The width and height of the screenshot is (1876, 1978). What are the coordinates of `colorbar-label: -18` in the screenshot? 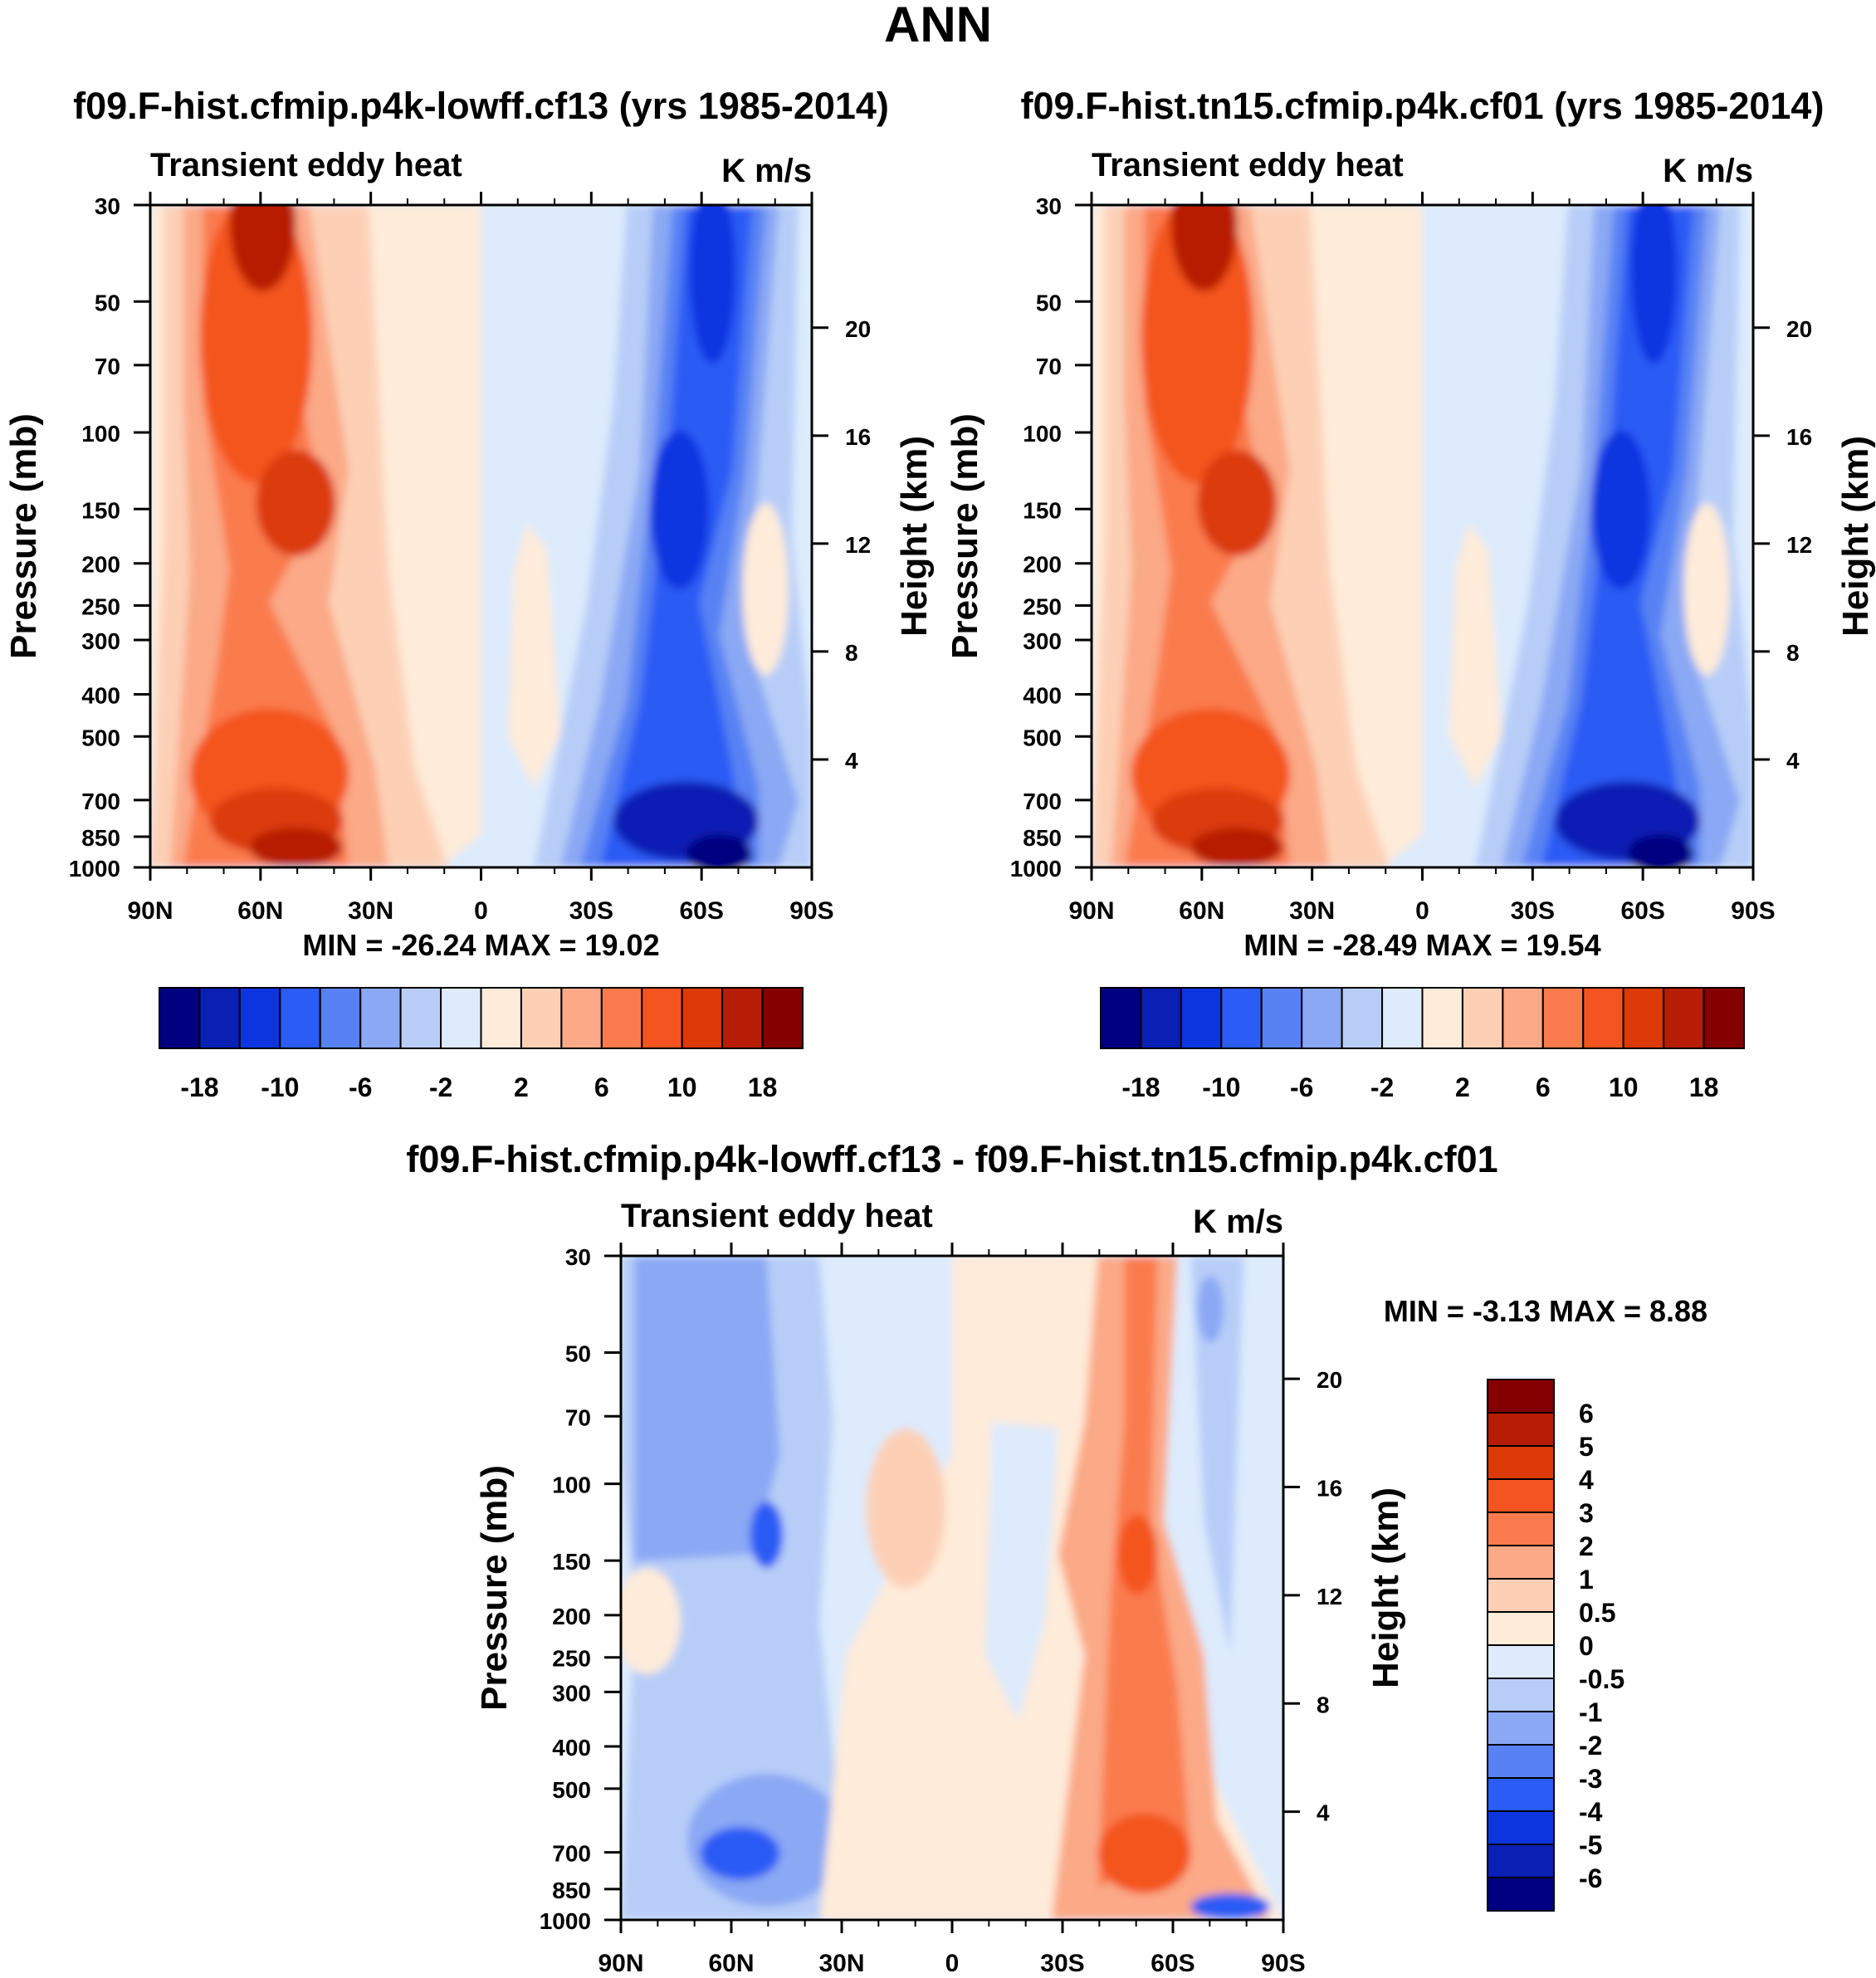 It's located at (199, 1087).